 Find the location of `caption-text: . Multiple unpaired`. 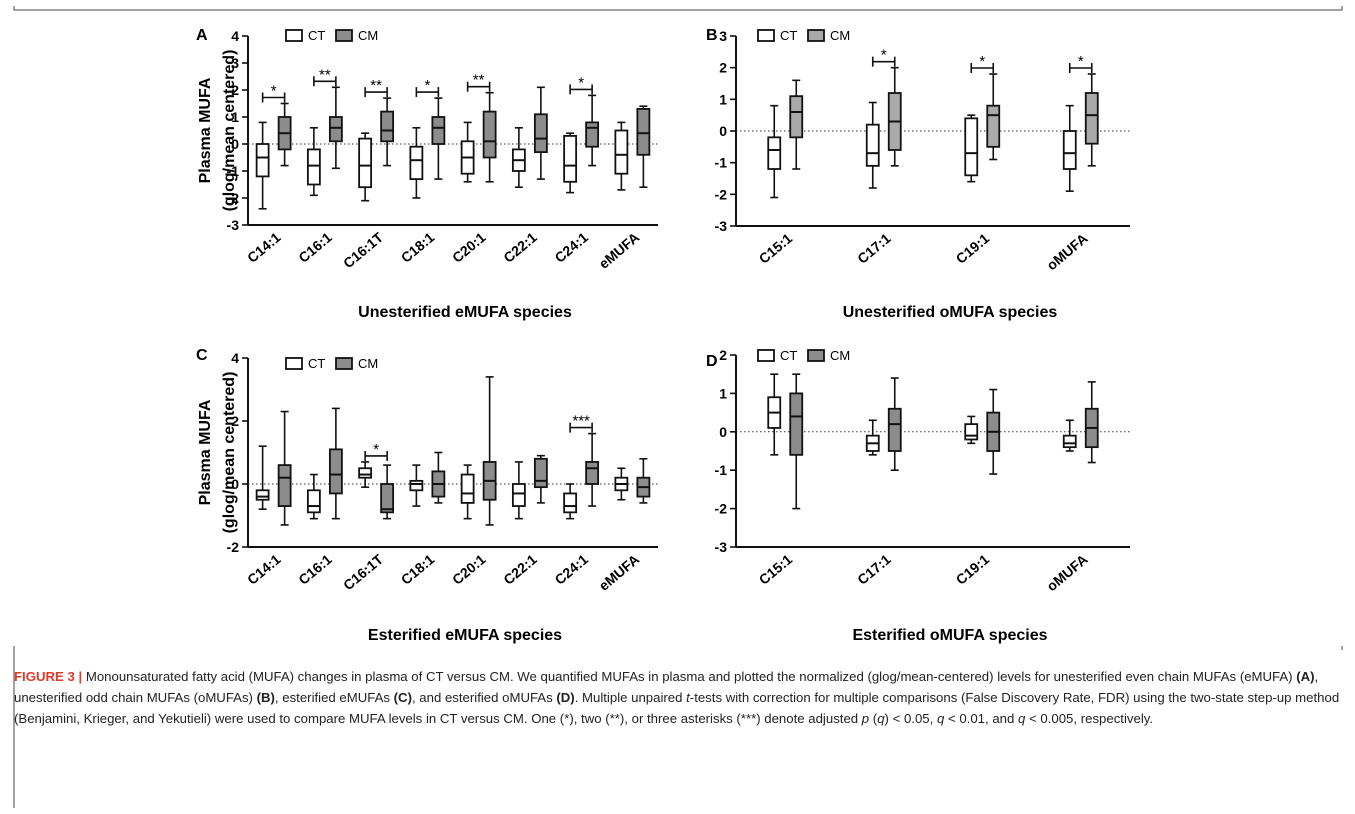

caption-text: . Multiple unpaired is located at coordinates (630, 697).